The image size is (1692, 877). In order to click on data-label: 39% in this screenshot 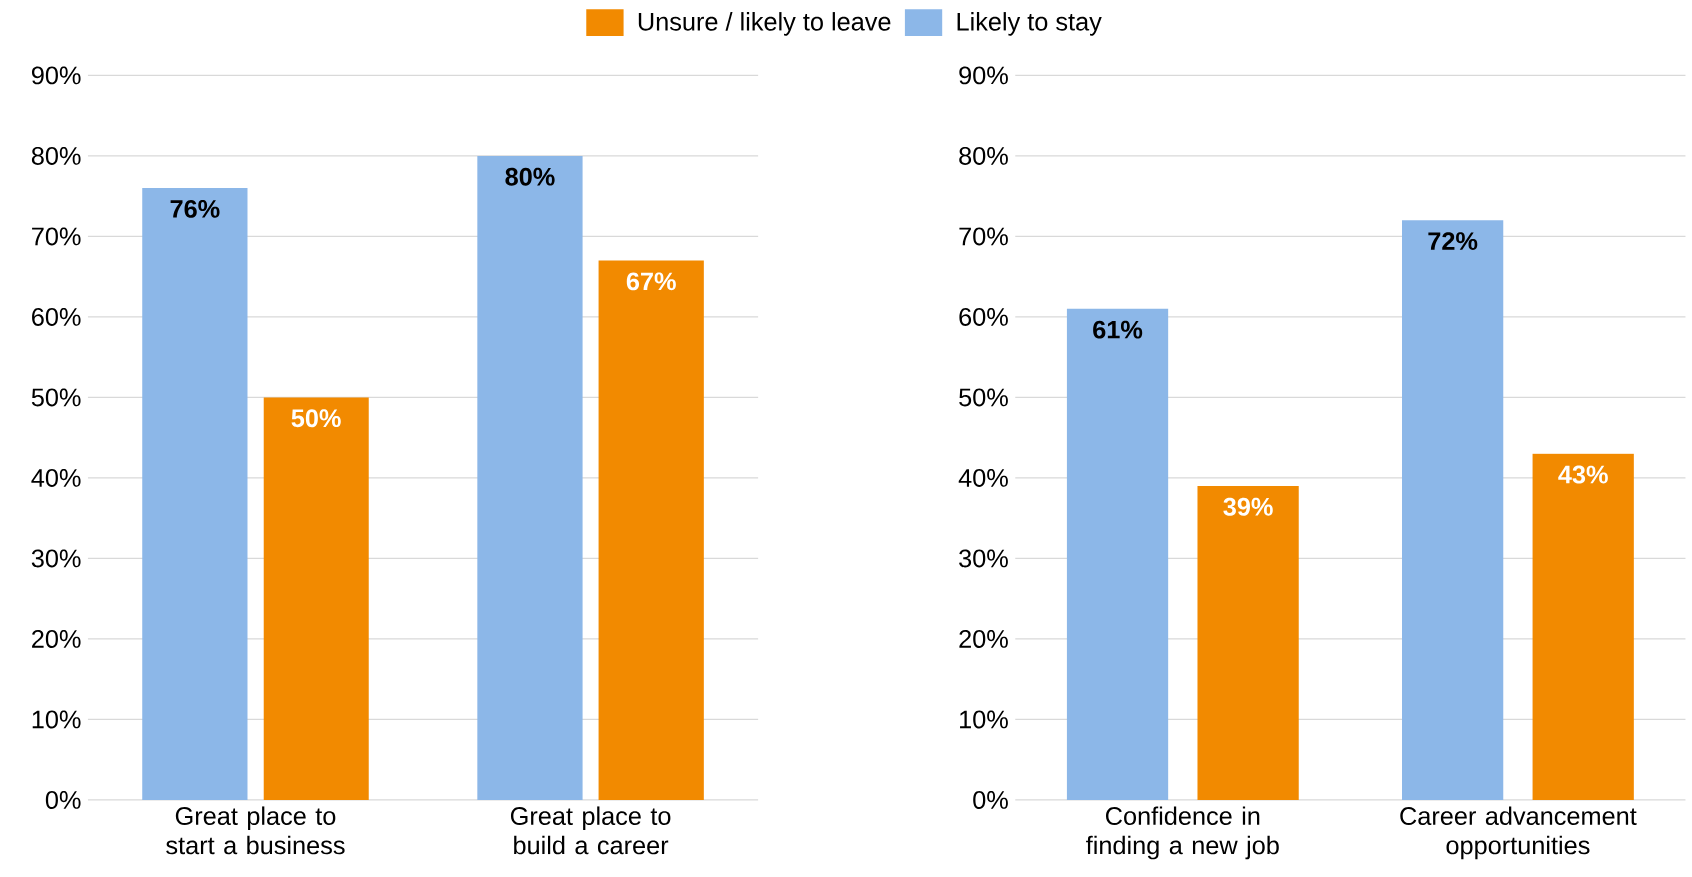, I will do `click(1248, 506)`.